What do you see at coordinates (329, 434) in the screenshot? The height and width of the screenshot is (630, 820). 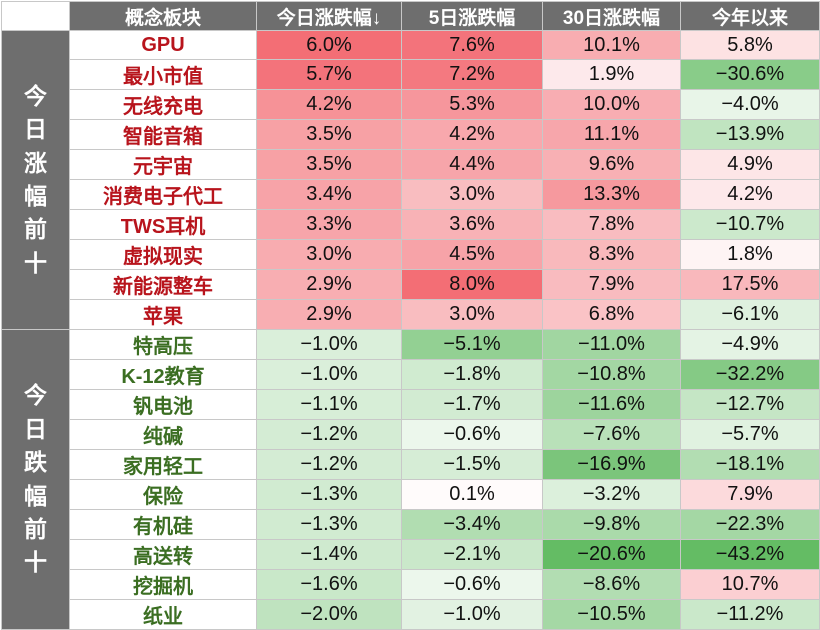 I see `value-cell-today: −1.2%` at bounding box center [329, 434].